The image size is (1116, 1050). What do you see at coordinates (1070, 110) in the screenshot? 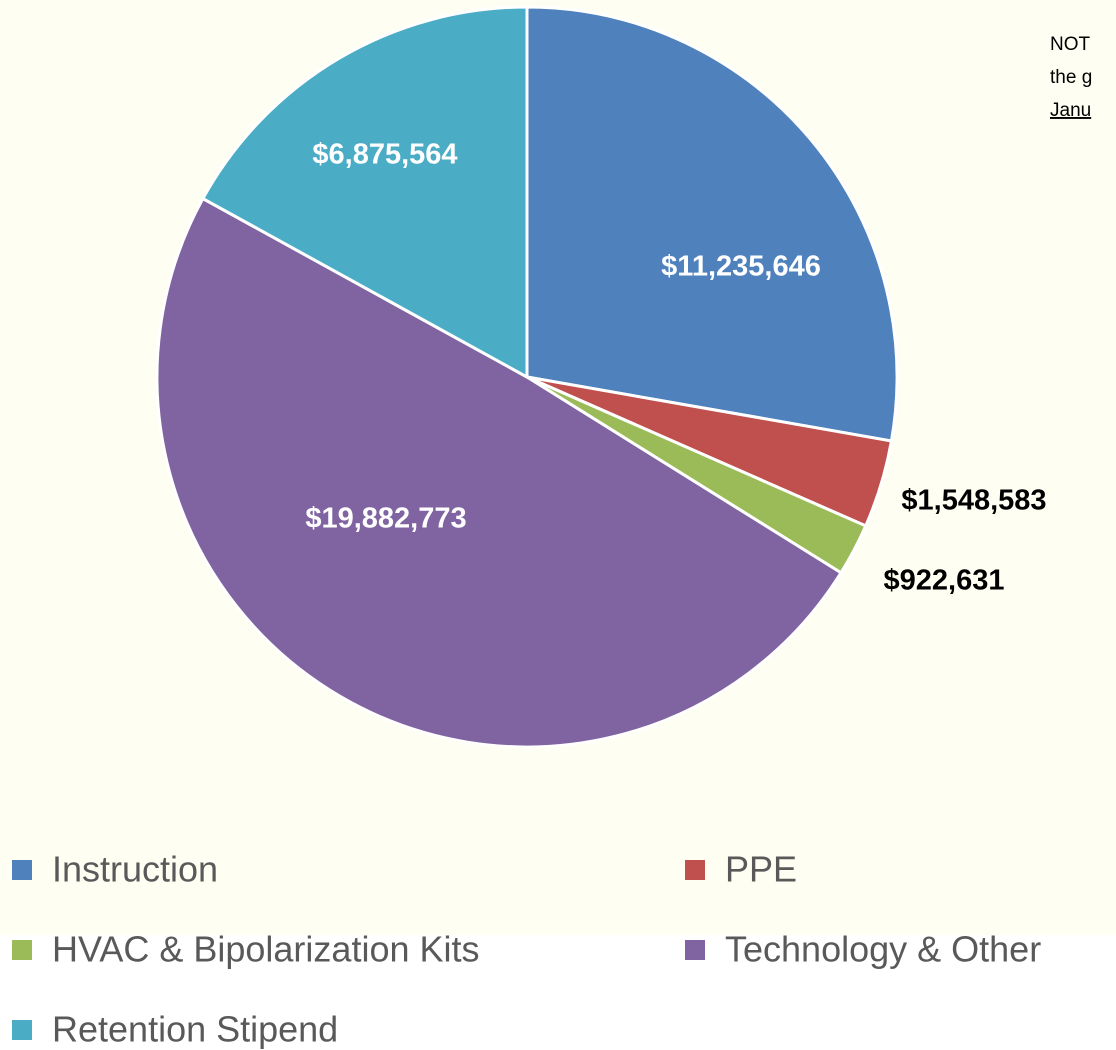
I see `annotation: Janu` at bounding box center [1070, 110].